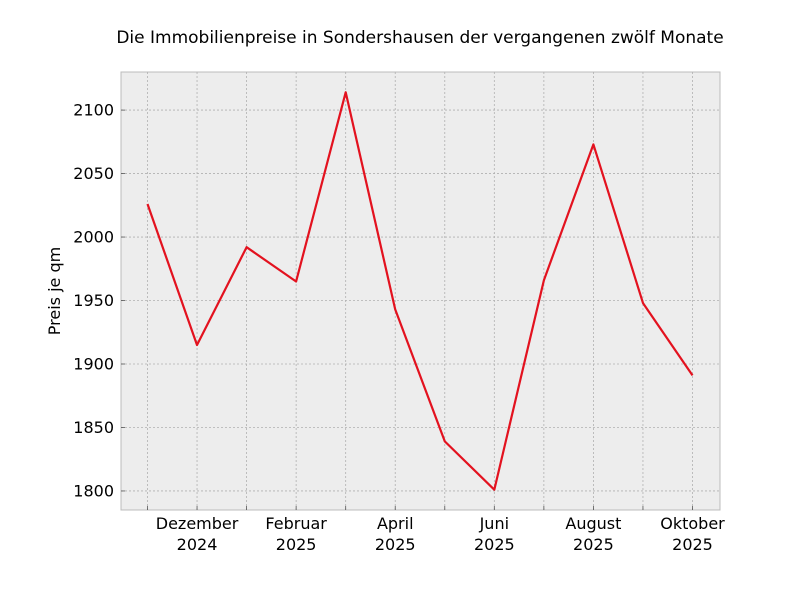 This screenshot has width=800, height=600. Describe the element at coordinates (93, 427) in the screenshot. I see `y-tick-label: 1850` at that location.